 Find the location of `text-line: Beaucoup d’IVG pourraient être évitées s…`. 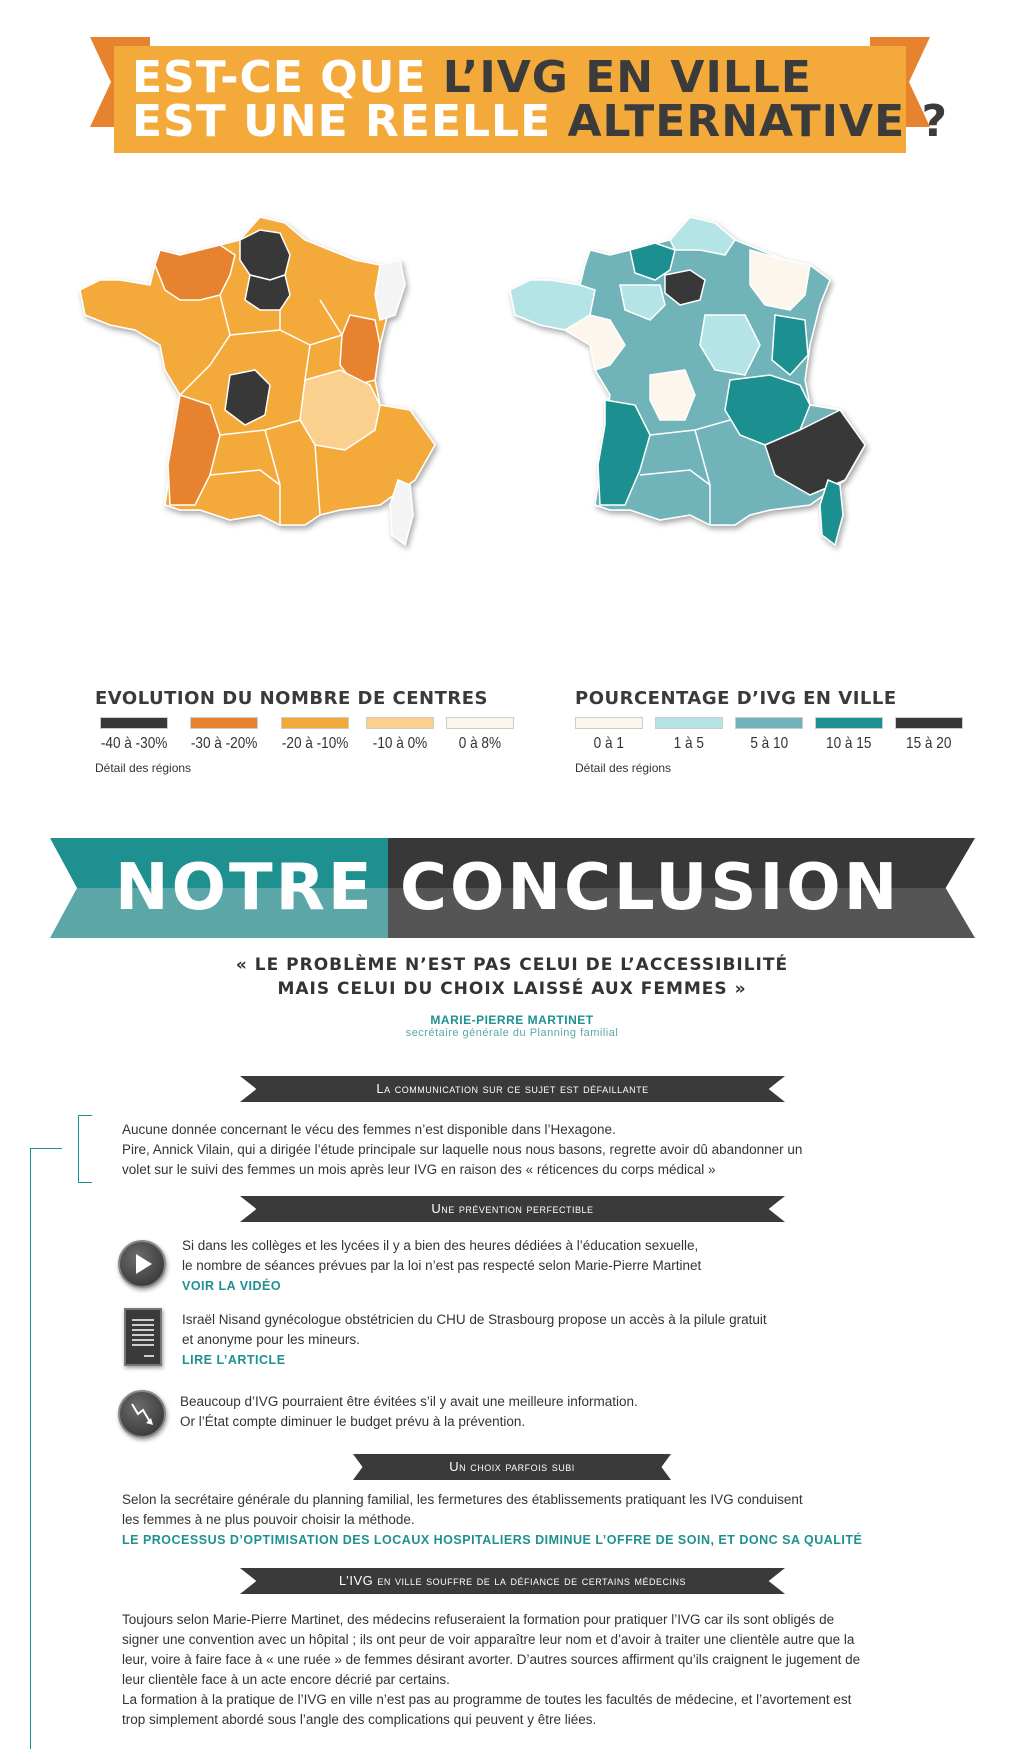

text-line: Beaucoup d’IVG pourraient être évitées s… is located at coordinates (409, 1401).